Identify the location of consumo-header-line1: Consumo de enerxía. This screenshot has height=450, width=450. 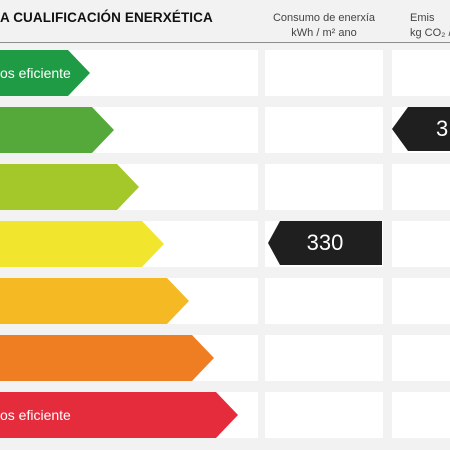
(324, 18).